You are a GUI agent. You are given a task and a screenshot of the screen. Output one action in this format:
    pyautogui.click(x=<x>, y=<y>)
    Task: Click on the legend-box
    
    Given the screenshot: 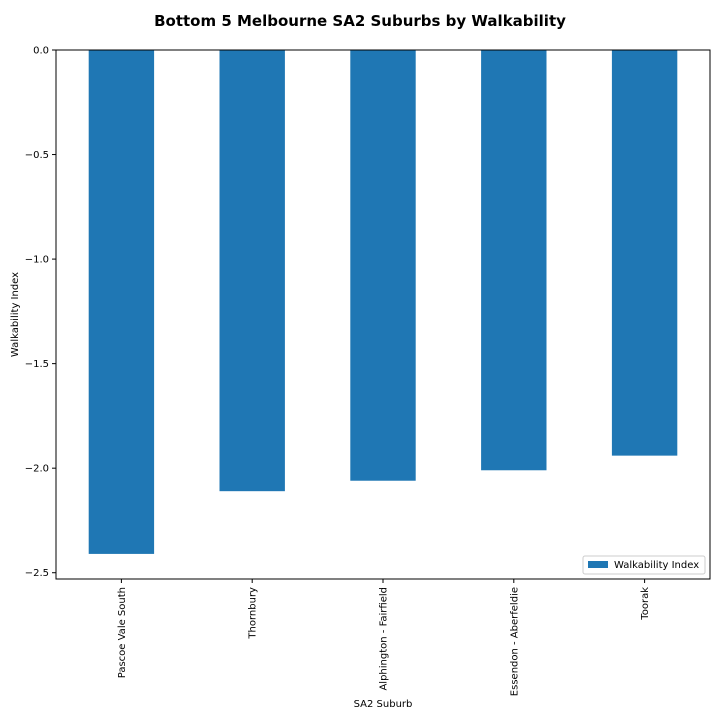 What is the action you would take?
    pyautogui.click(x=644, y=565)
    